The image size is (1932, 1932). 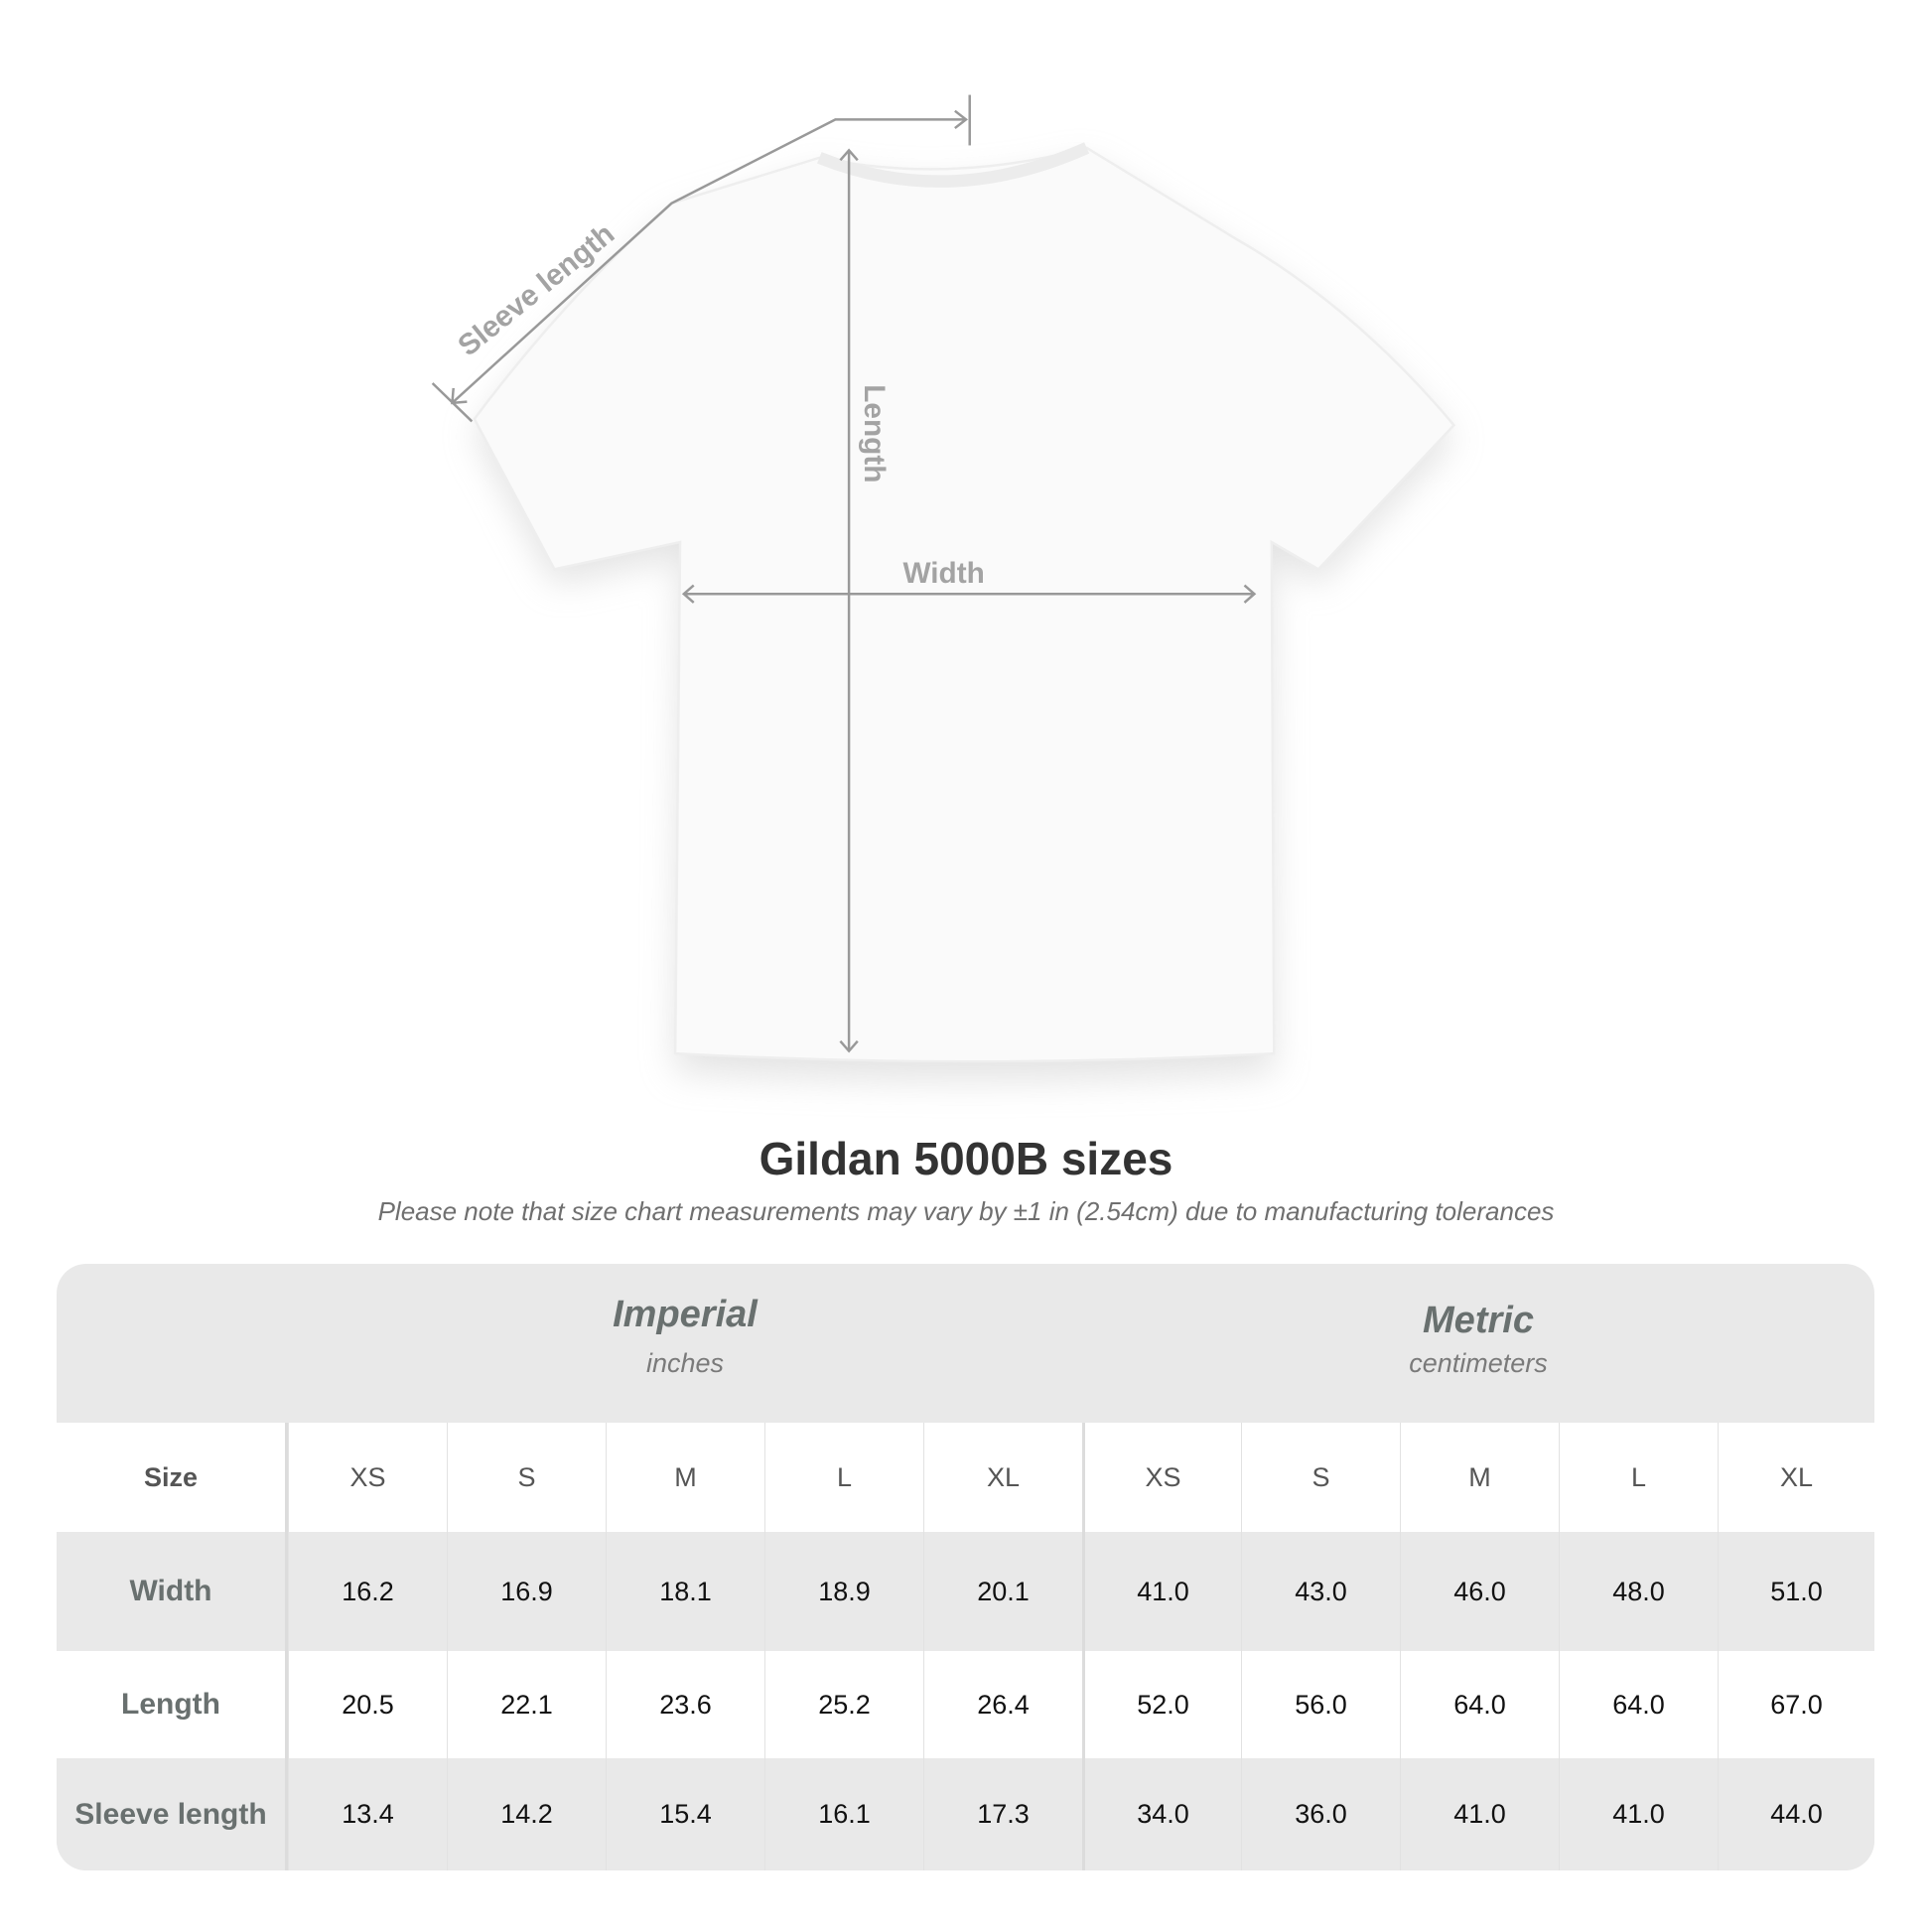 I want to click on value-metric-cell: 48.0, so click(x=1639, y=1592).